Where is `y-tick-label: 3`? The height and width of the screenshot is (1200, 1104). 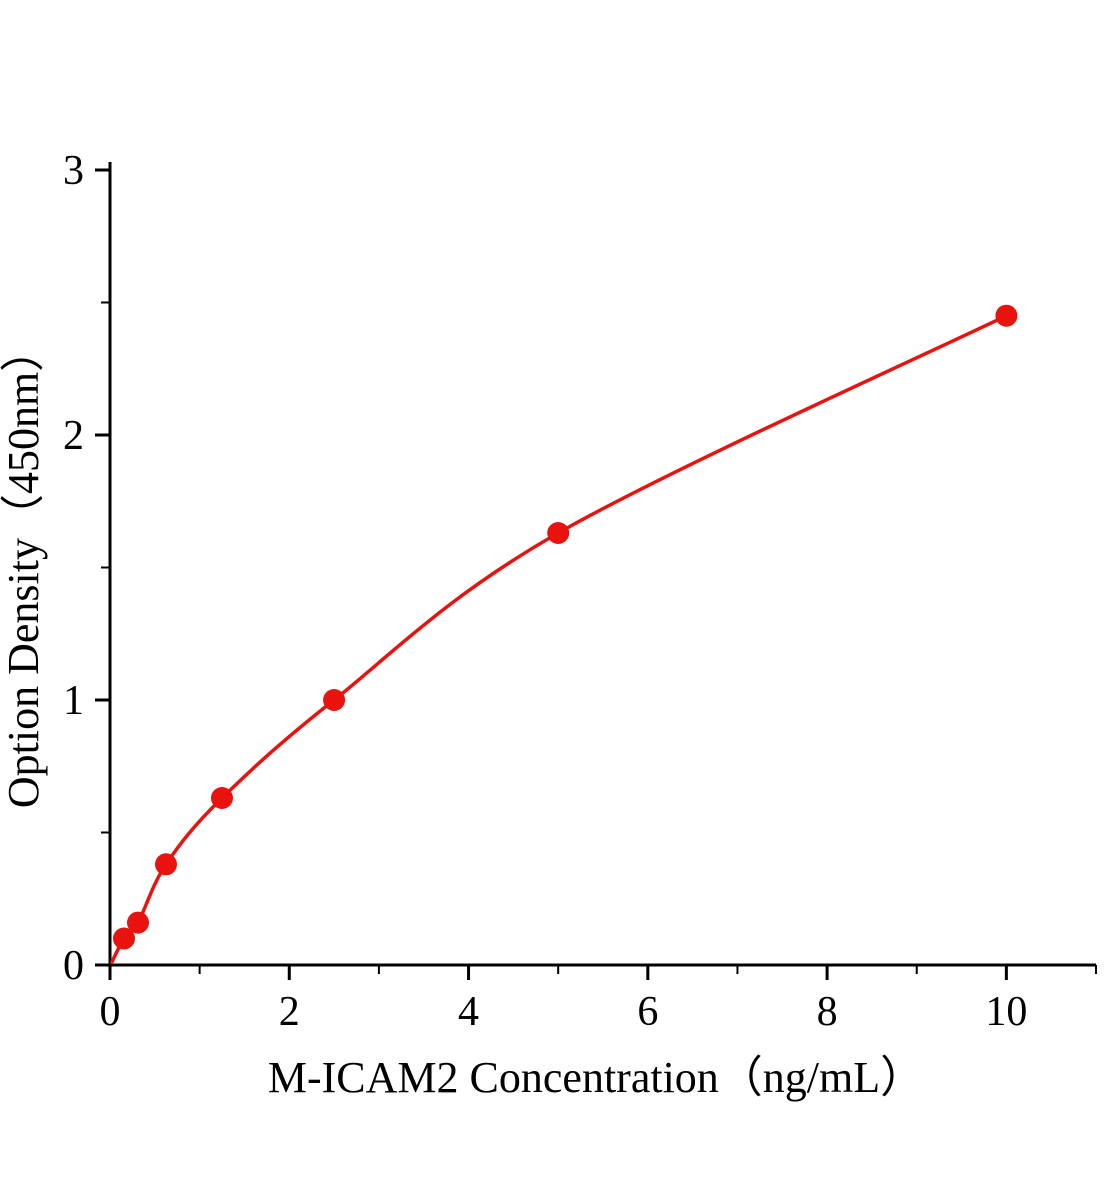
y-tick-label: 3 is located at coordinates (73, 171).